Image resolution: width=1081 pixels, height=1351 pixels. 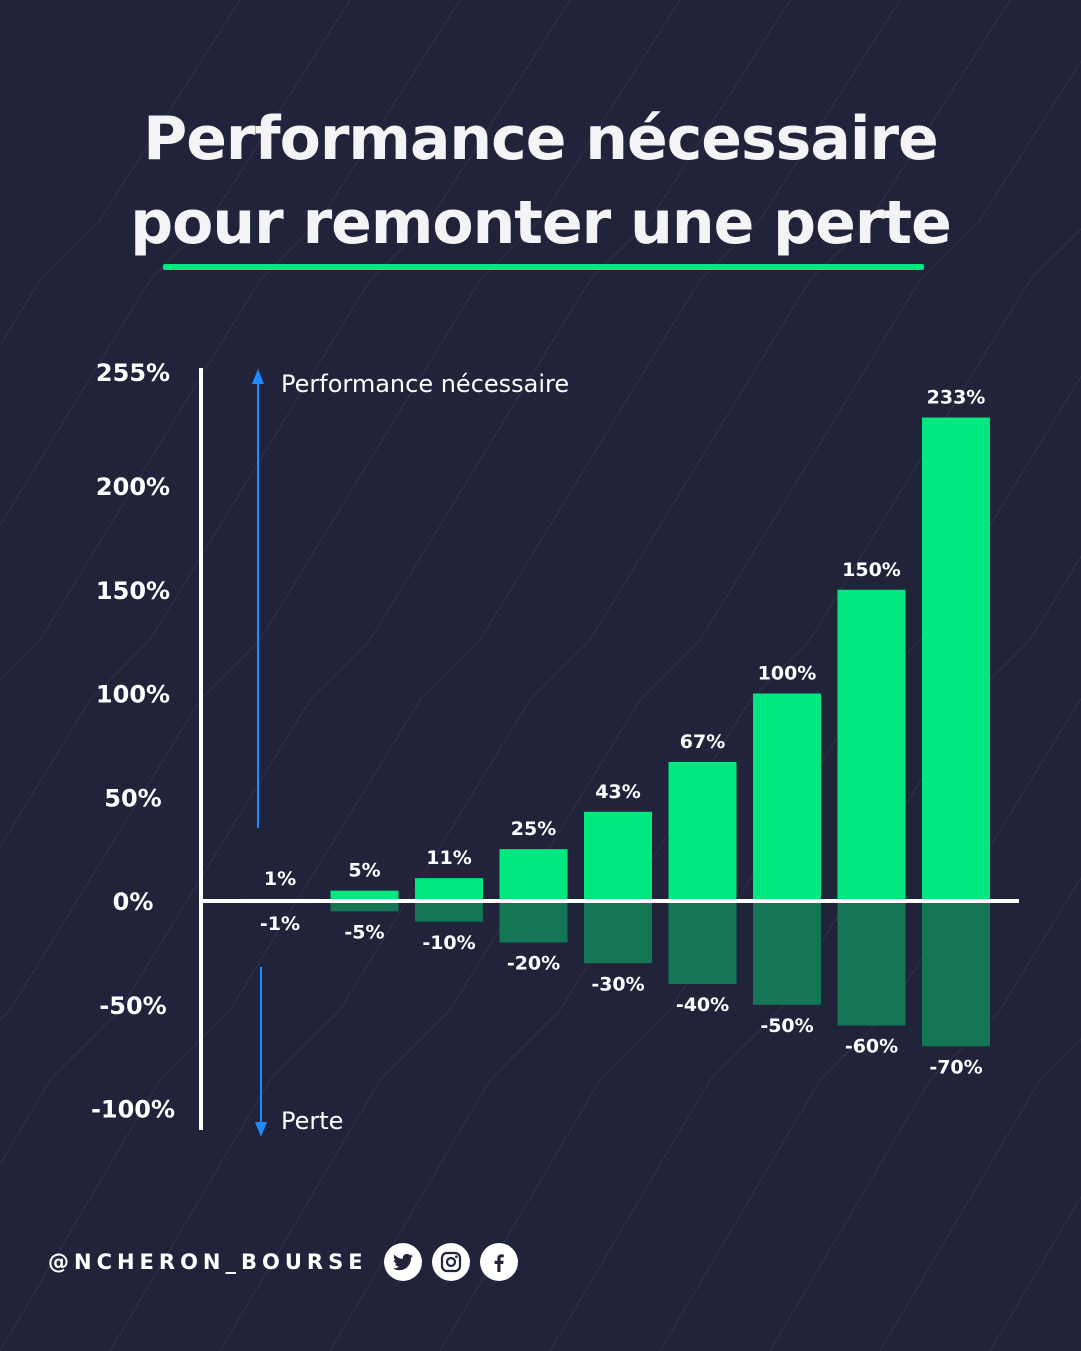 I want to click on y-tick-label: 150%, so click(x=133, y=591).